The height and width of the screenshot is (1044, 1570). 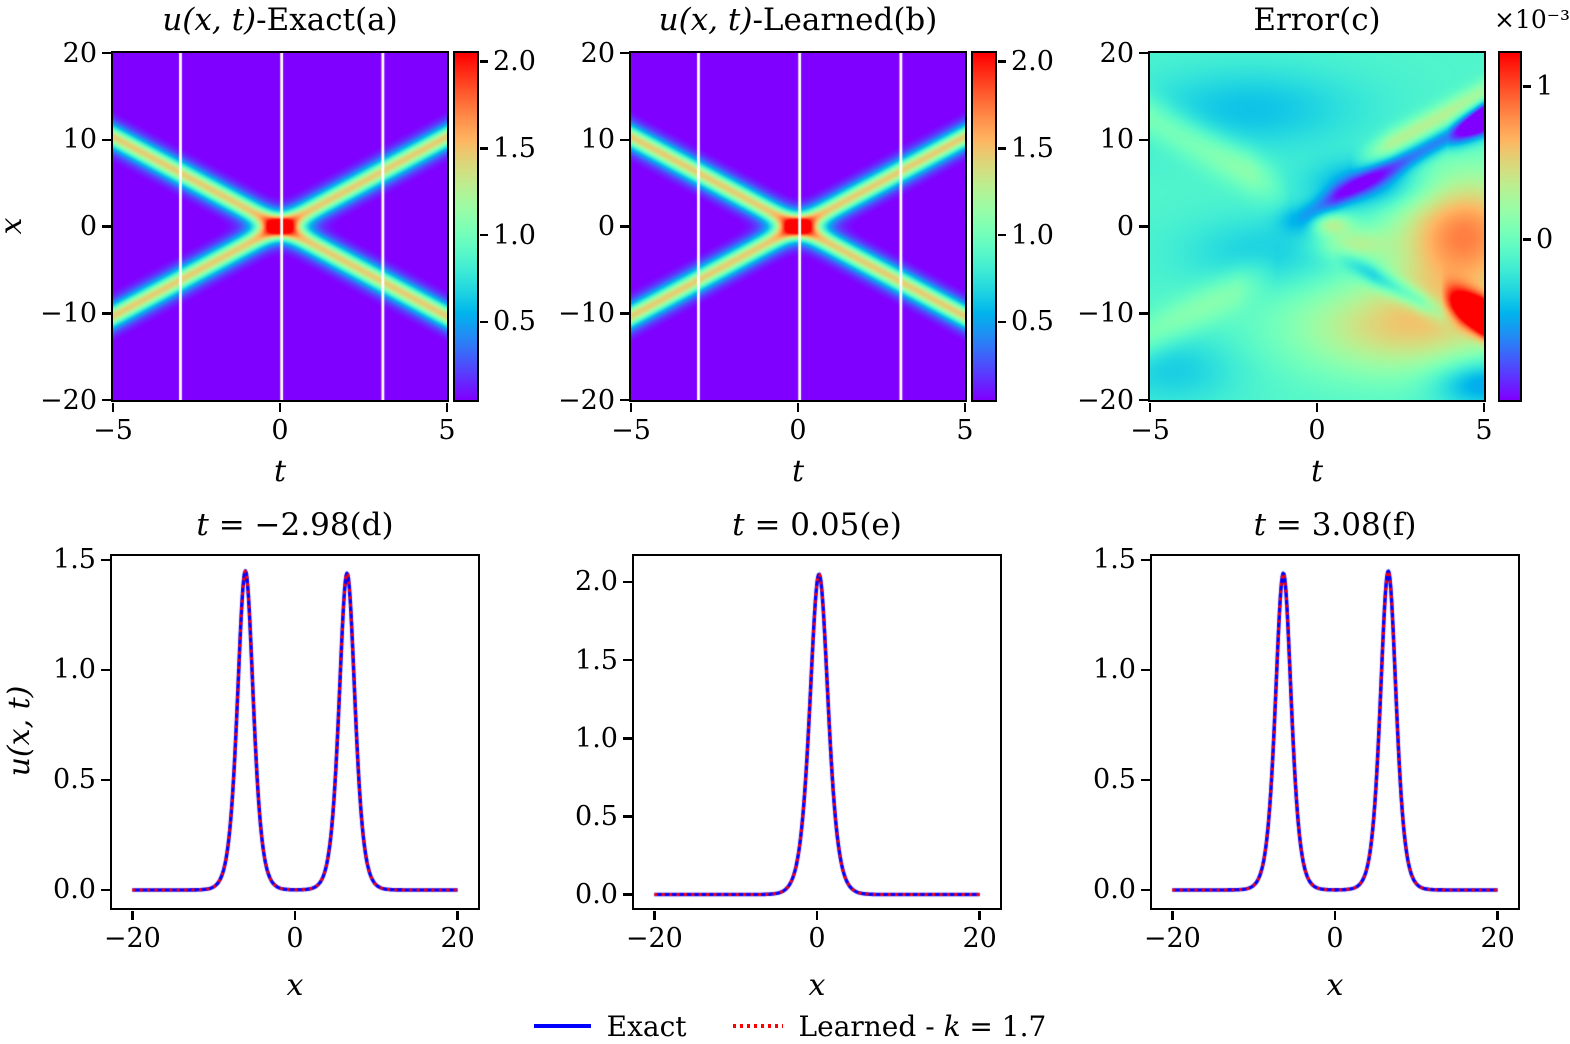 I want to click on legend-item-learned: Learned - k = 1.7, so click(x=889, y=1026).